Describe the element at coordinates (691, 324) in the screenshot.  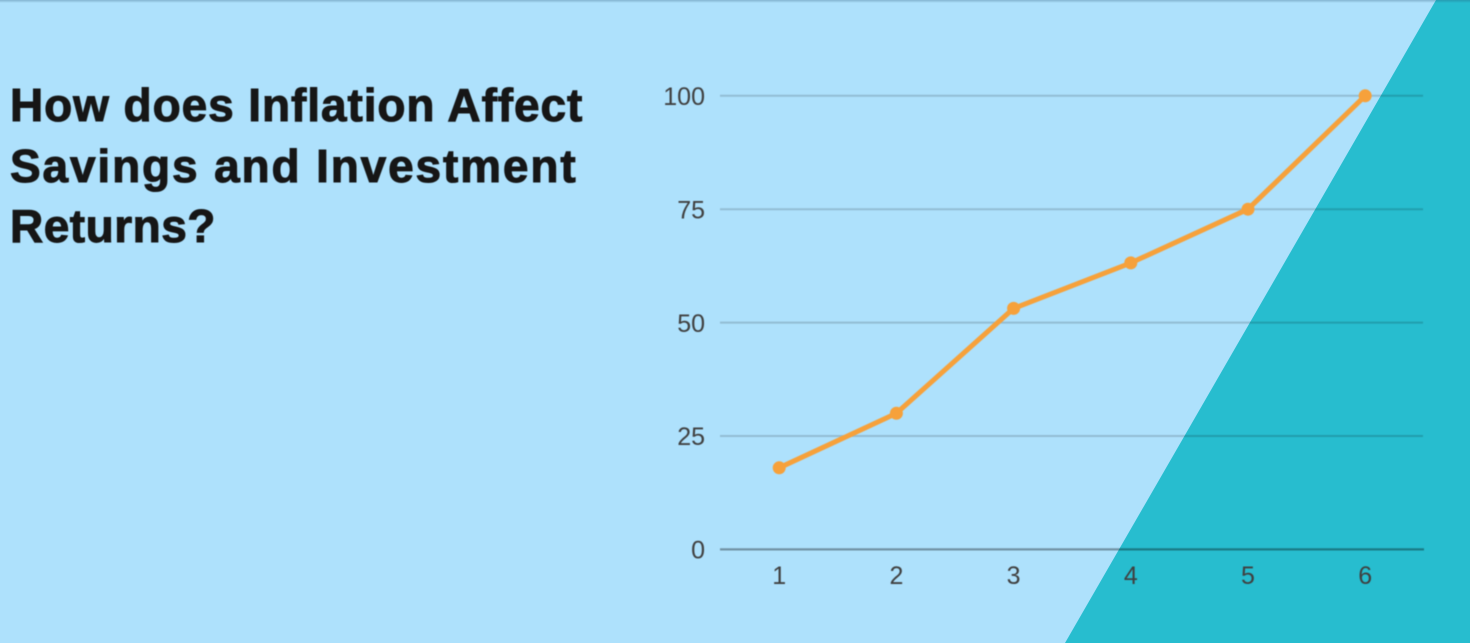
I see `svg-text: 50` at that location.